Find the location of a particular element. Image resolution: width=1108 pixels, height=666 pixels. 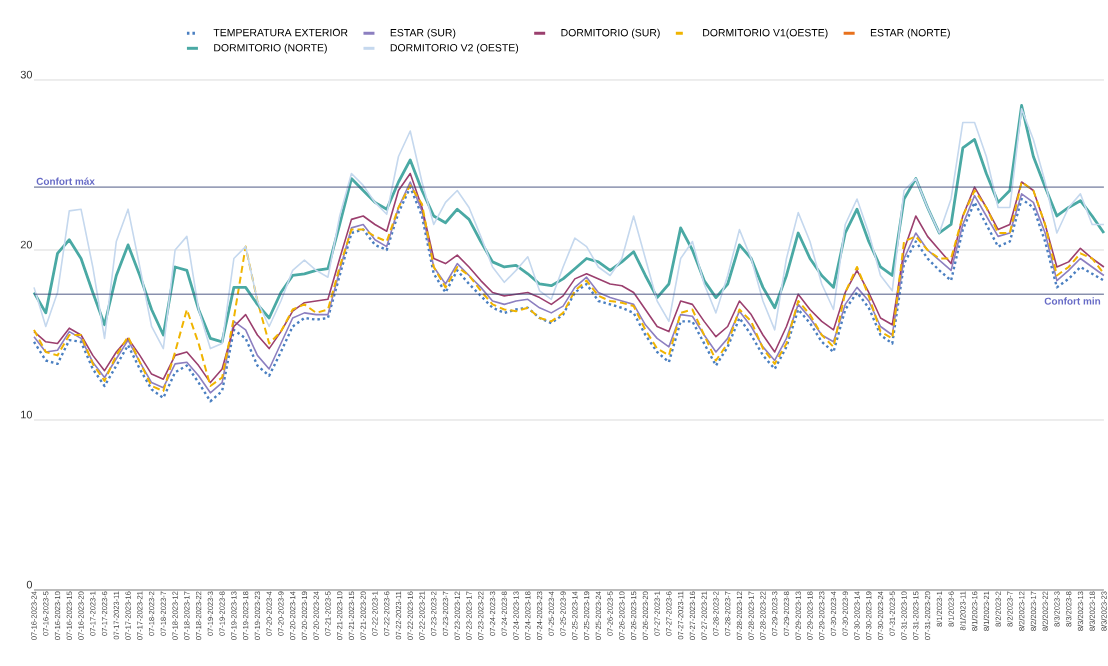

y-tick-label: 0 is located at coordinates (29, 584).